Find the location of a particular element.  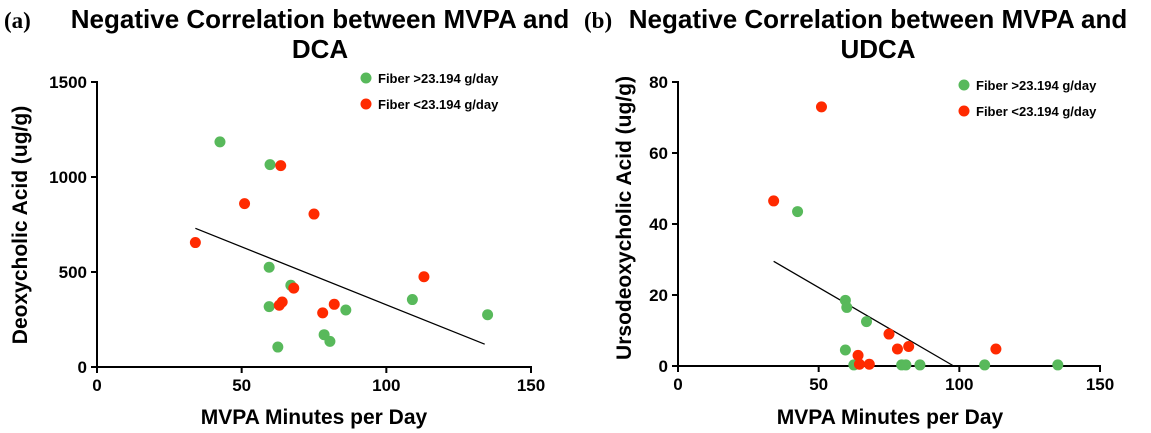

y-tick-label: 40 is located at coordinates (658, 224).